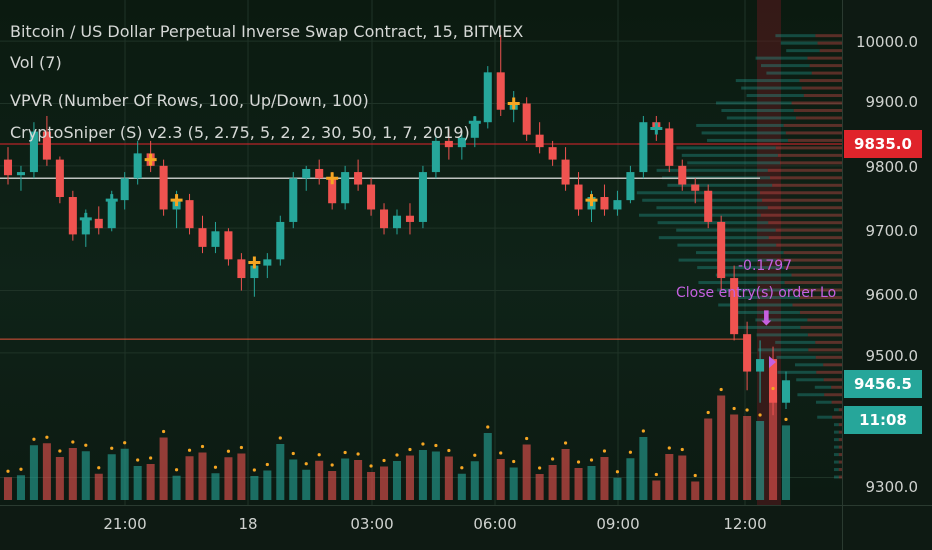  Describe the element at coordinates (466, 505) in the screenshot. I see `time-axis-divider` at that location.